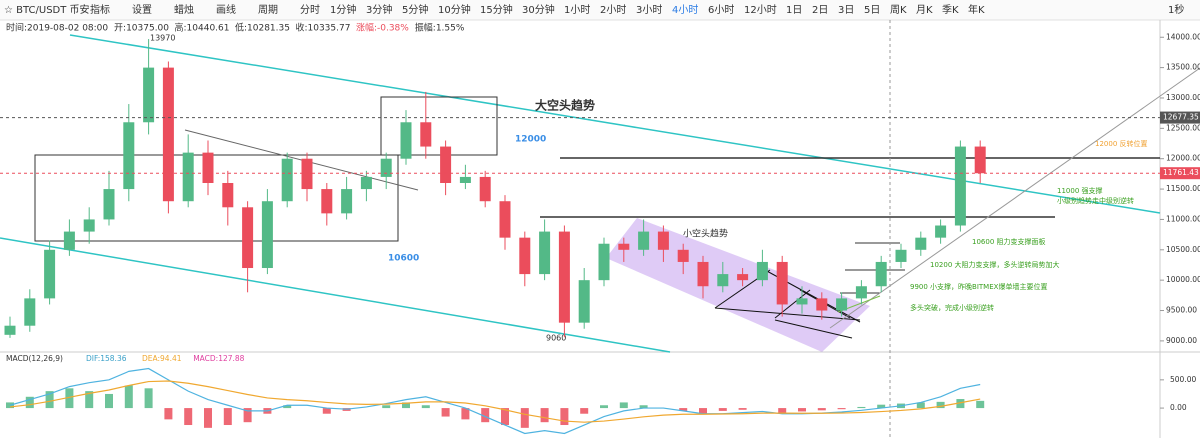  Describe the element at coordinates (310, 10) in the screenshot. I see `period-button: 分时` at that location.